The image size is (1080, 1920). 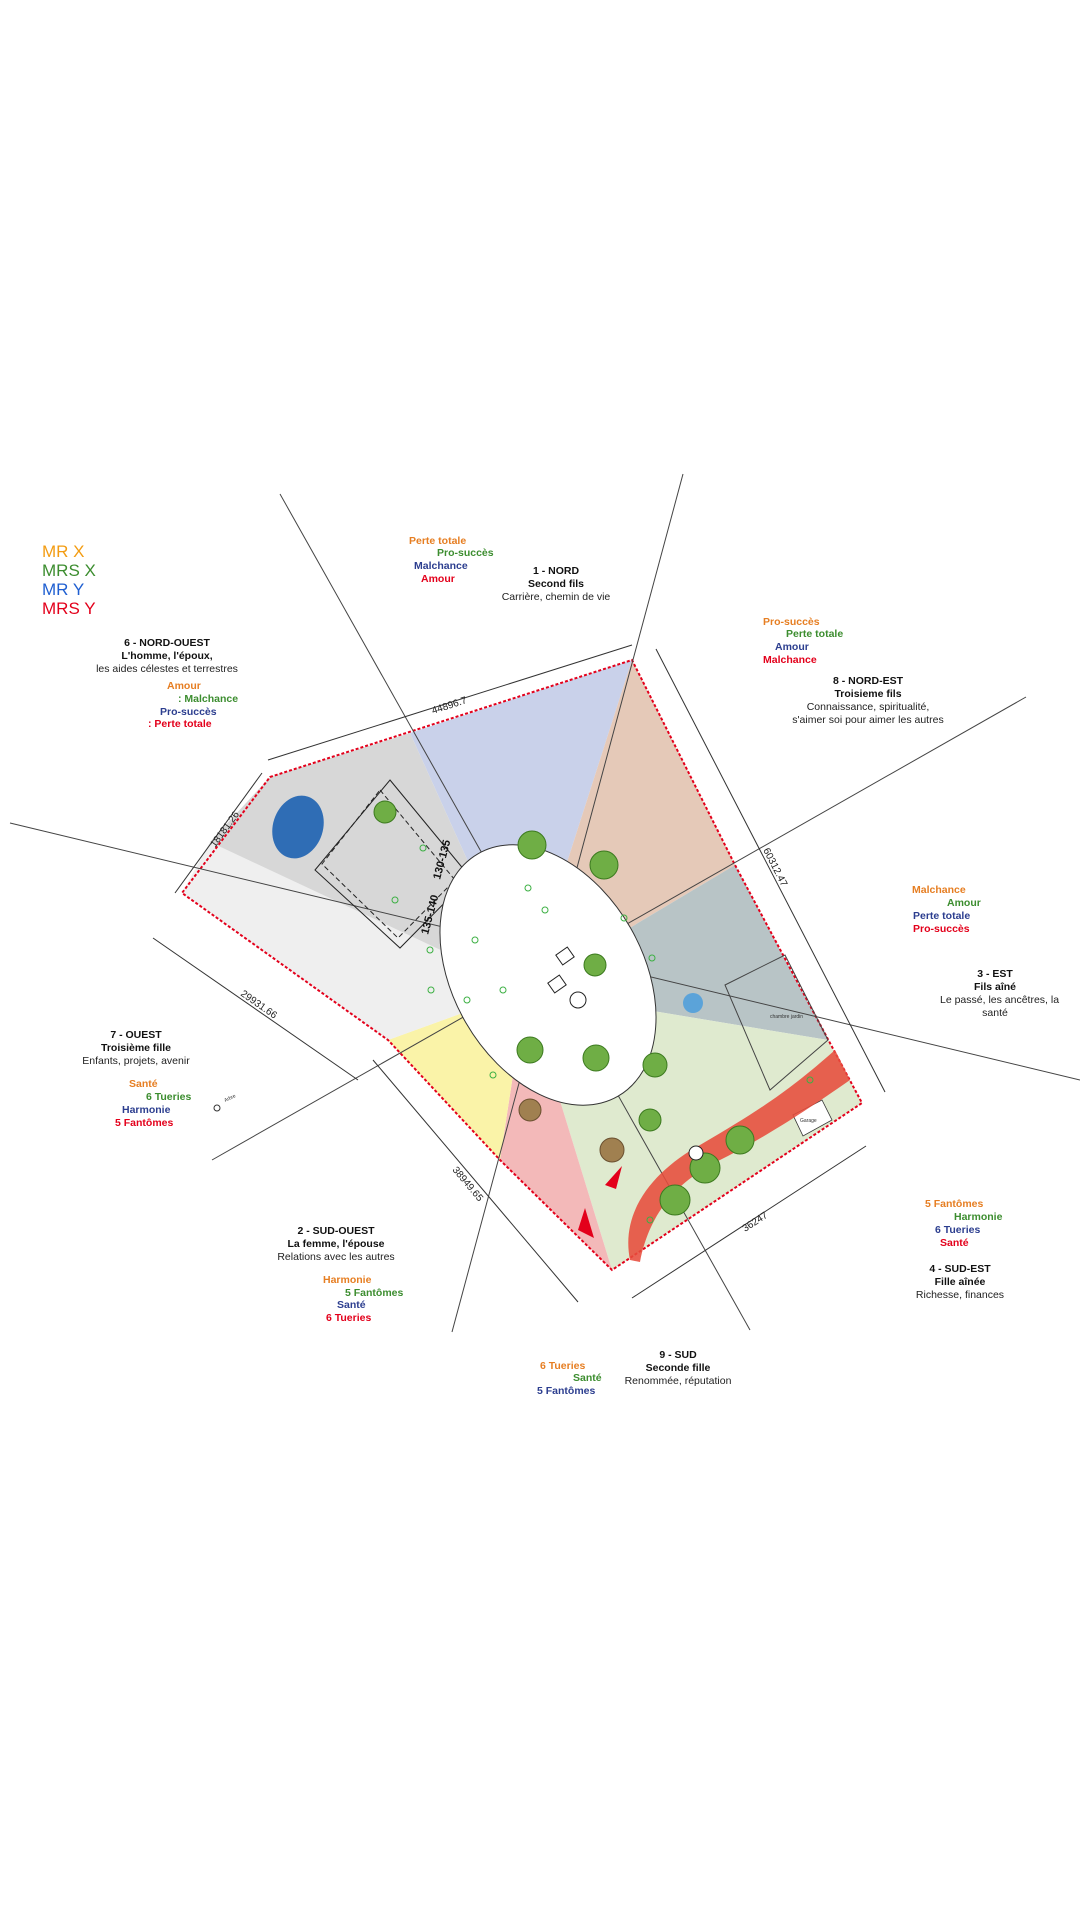 I want to click on stat-mr-x: Perte totale, so click(x=438, y=541).